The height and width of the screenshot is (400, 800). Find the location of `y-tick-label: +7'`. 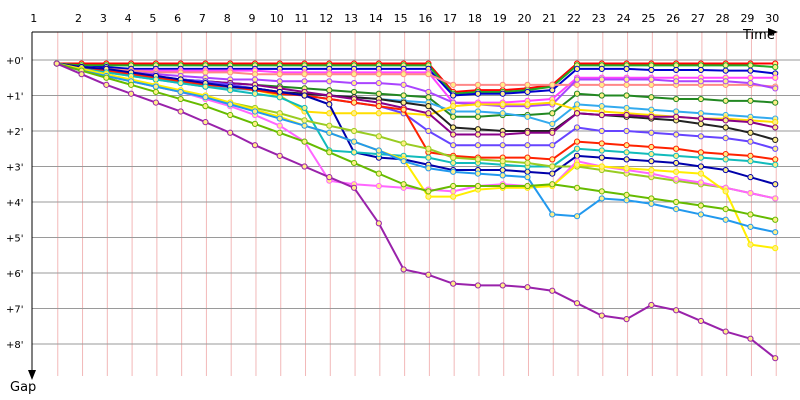

y-tick-label: +7' is located at coordinates (15, 310).